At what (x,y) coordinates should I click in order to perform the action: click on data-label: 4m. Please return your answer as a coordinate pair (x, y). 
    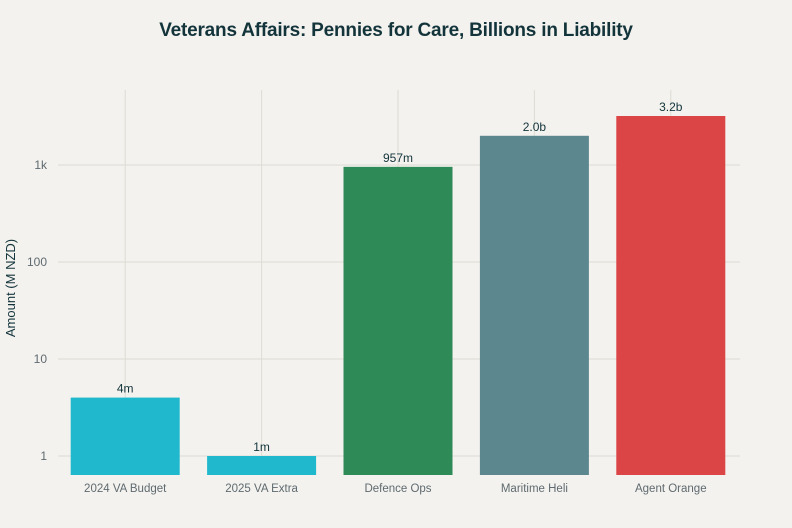
    Looking at the image, I should click on (125, 389).